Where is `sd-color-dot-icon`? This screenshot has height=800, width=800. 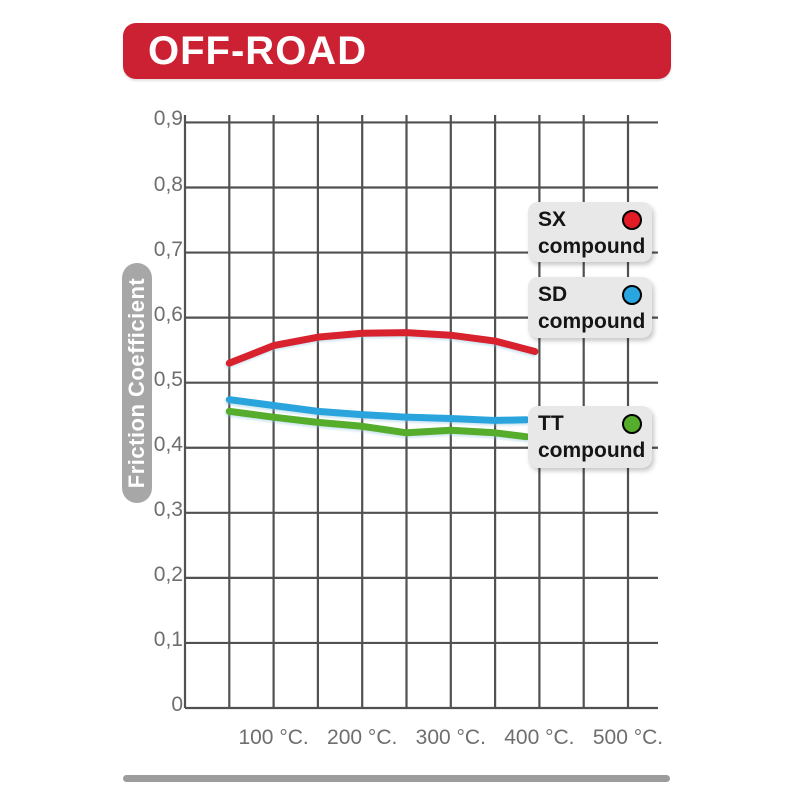 sd-color-dot-icon is located at coordinates (632, 295).